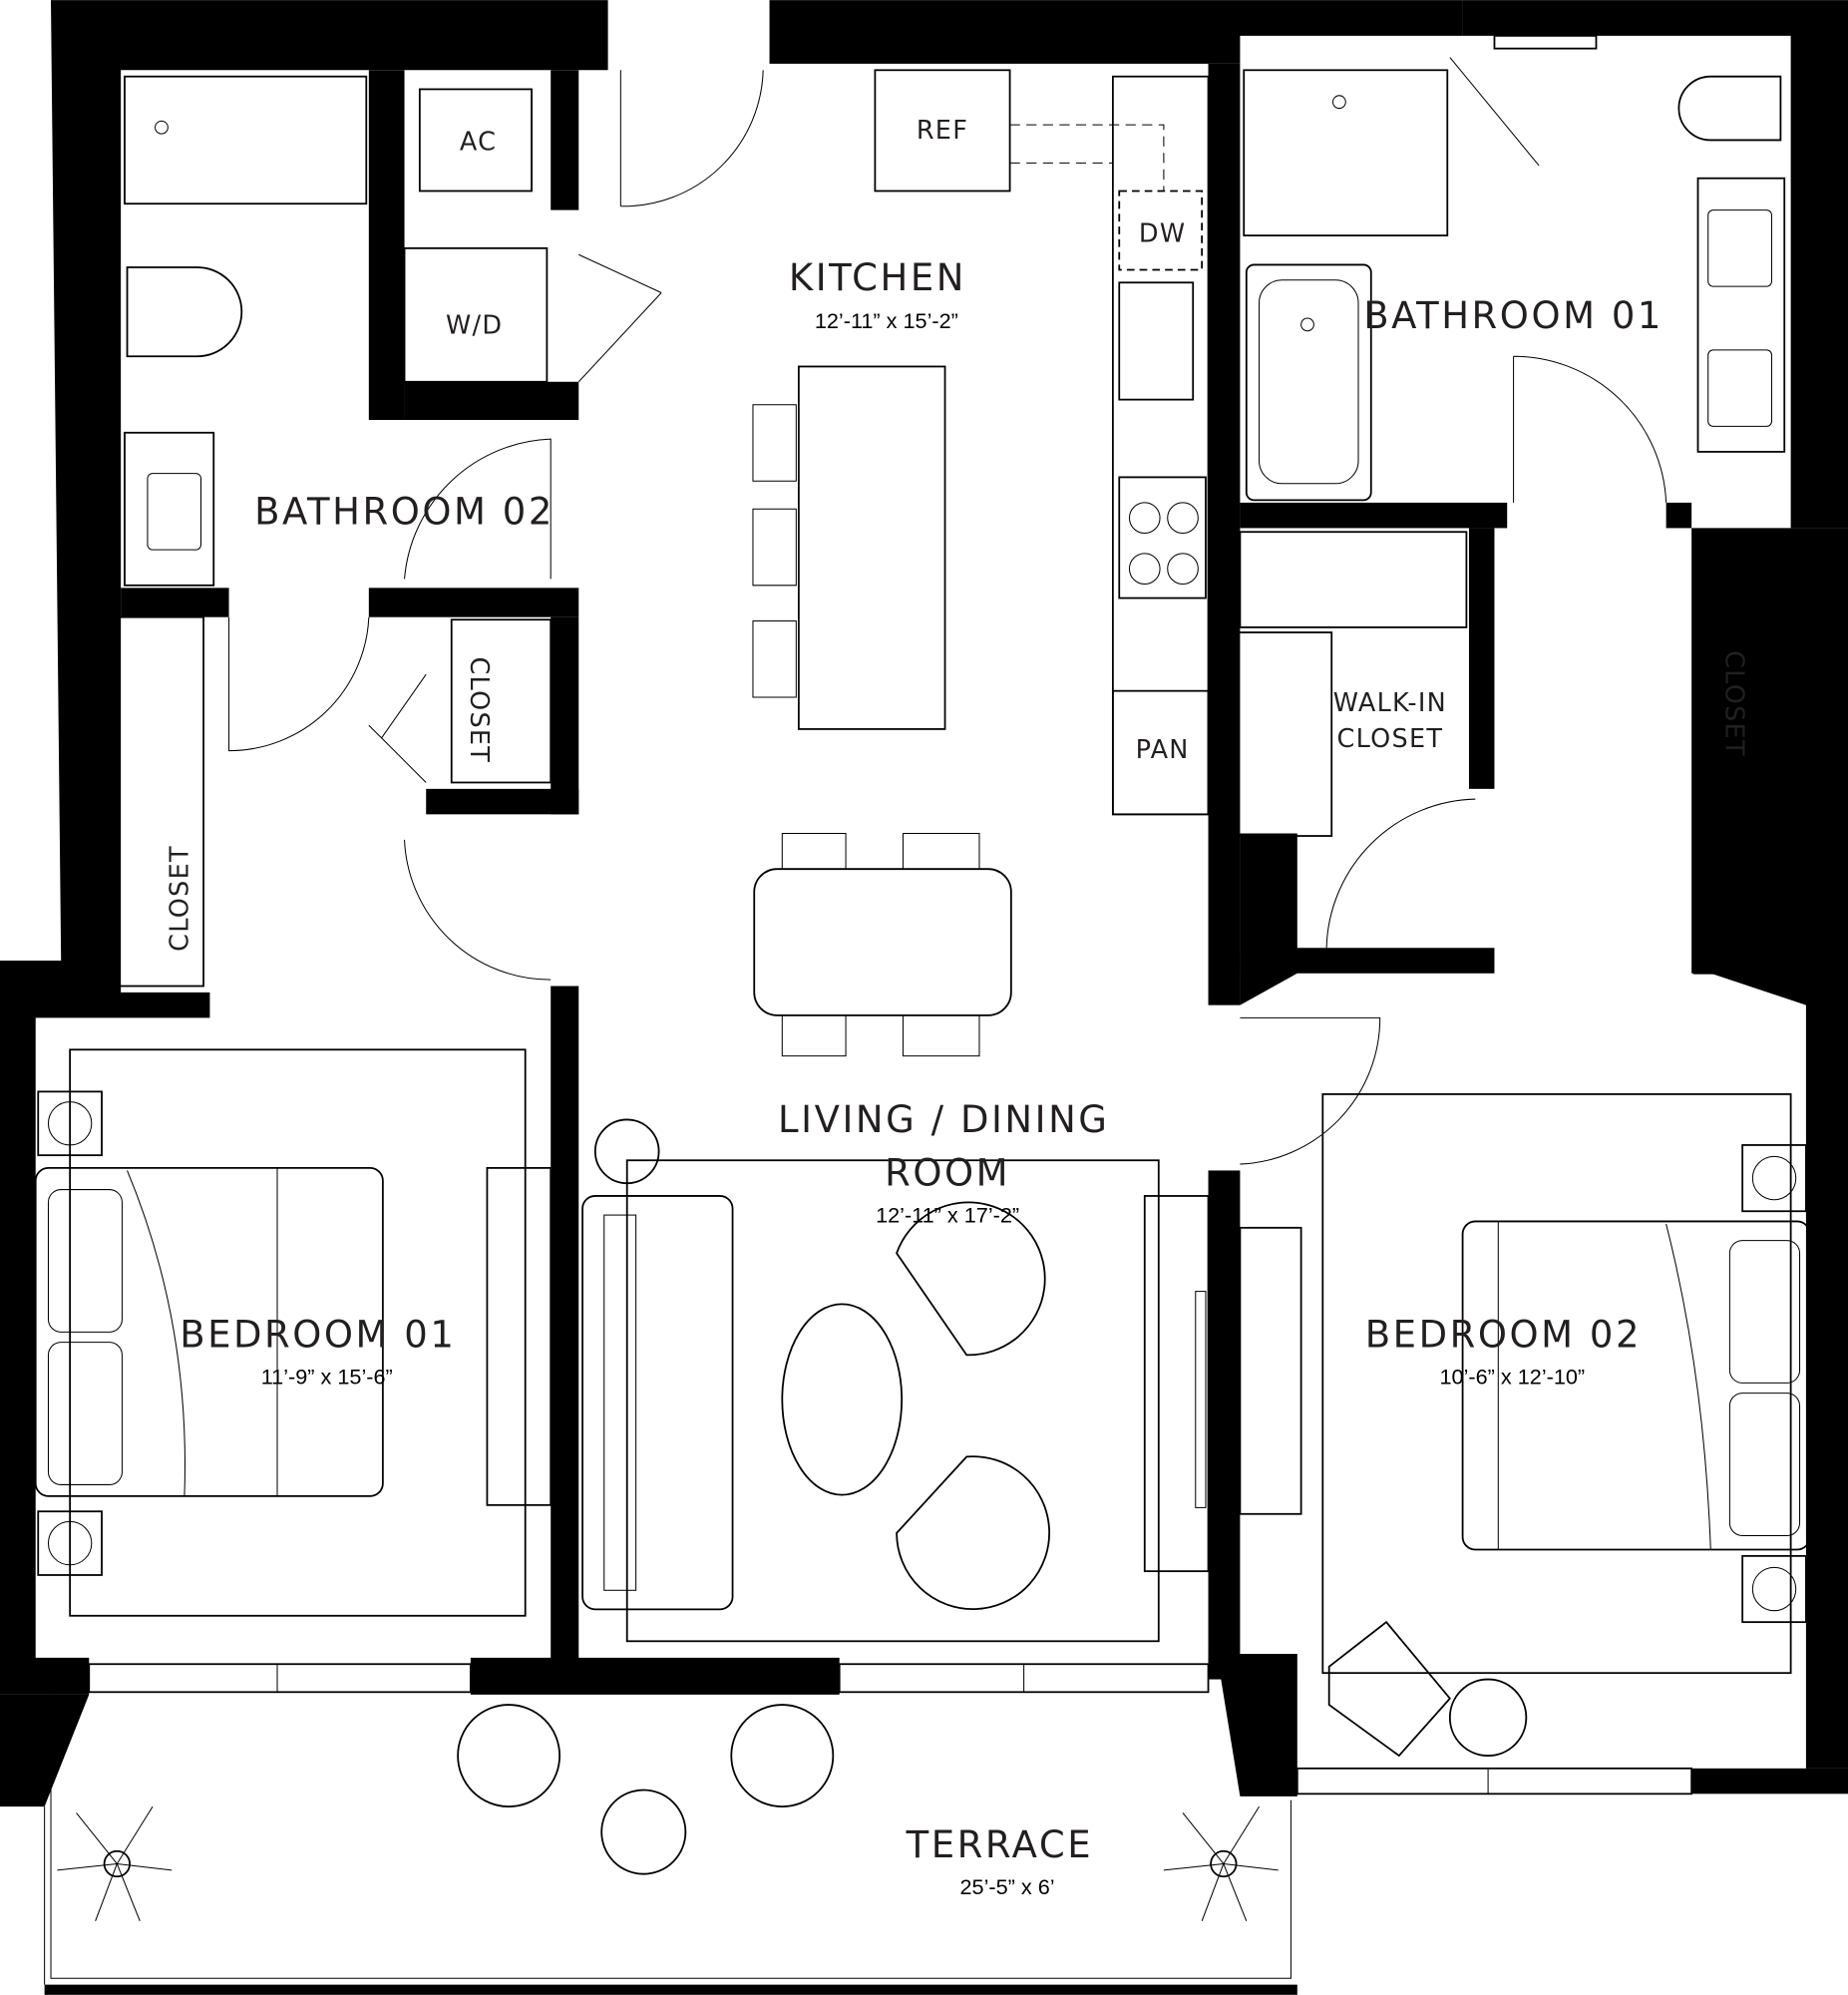  What do you see at coordinates (871, 547) in the screenshot?
I see `kitchen-island` at bounding box center [871, 547].